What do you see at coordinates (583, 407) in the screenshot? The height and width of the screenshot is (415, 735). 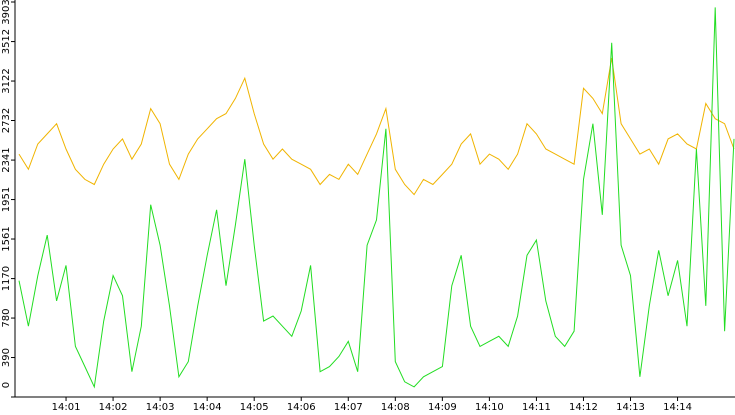 I see `x-tick-label: 14:12` at bounding box center [583, 407].